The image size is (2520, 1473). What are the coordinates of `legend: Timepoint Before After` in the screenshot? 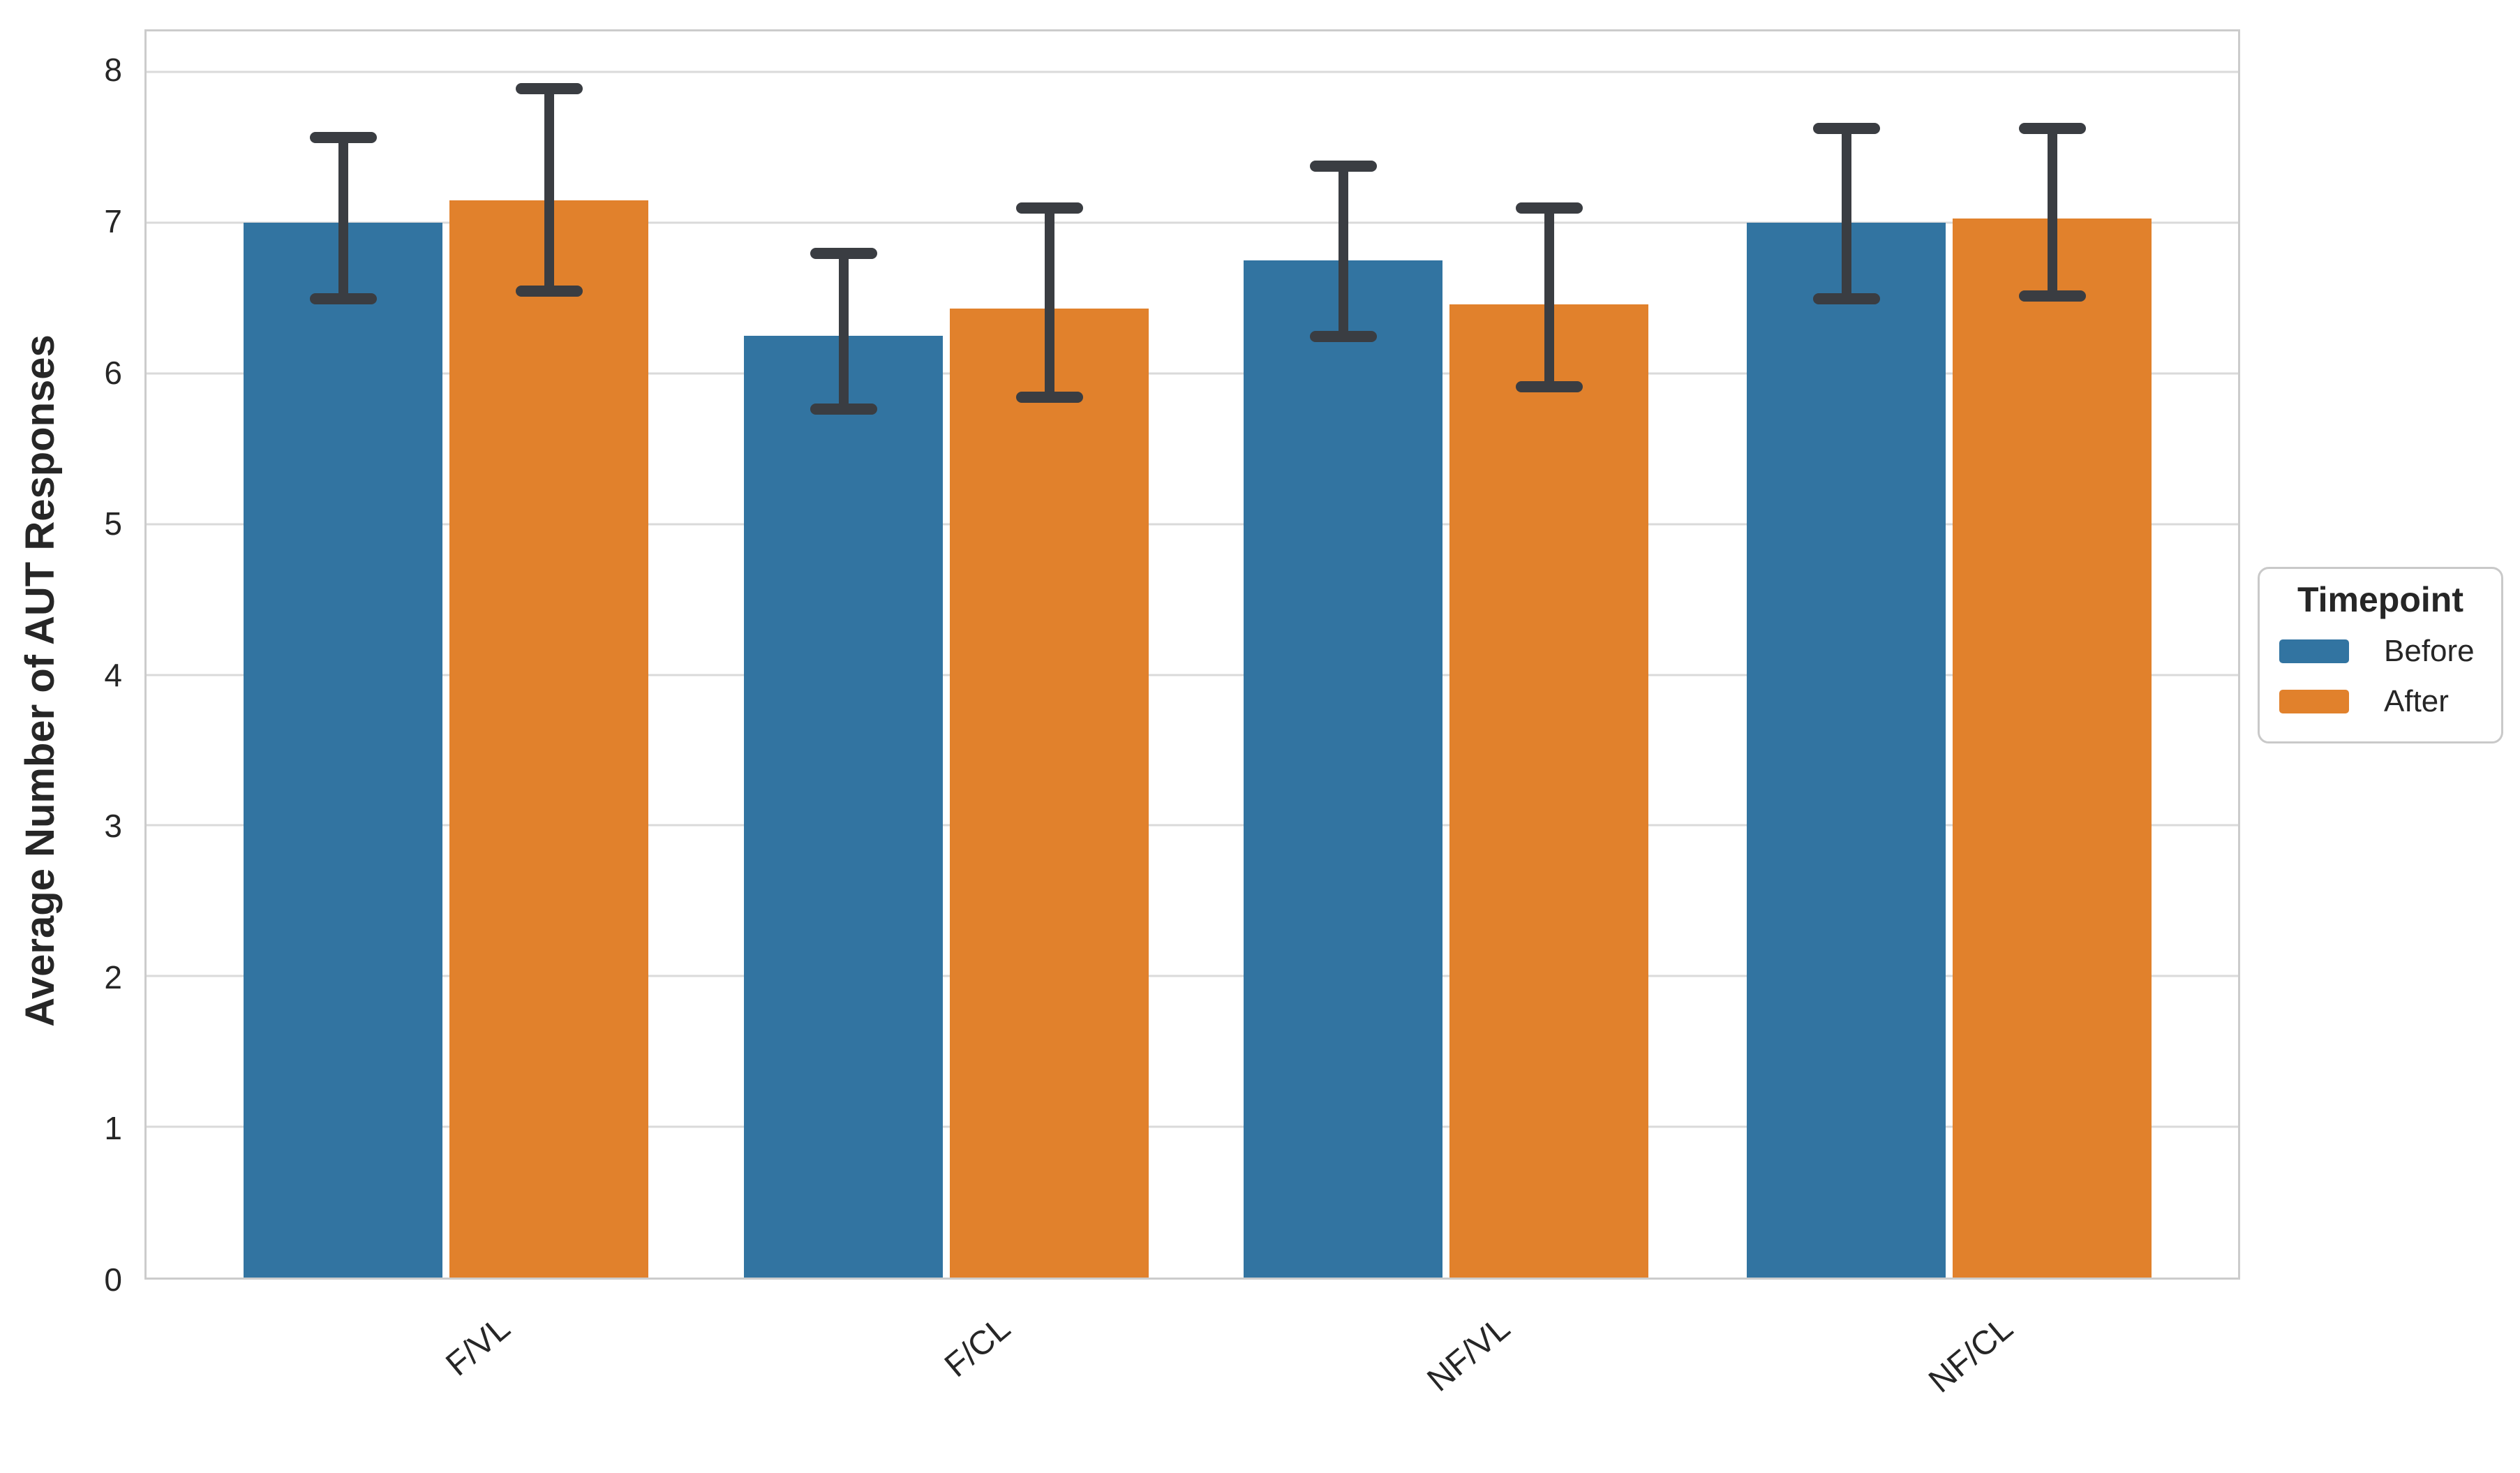 It's located at (2380, 655).